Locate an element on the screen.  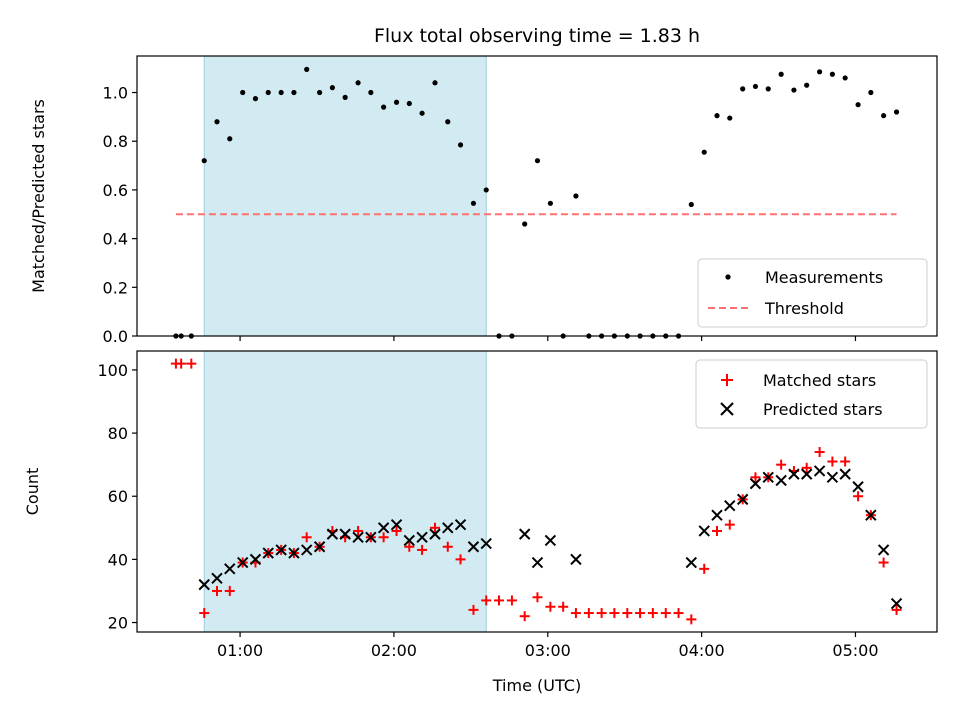
y-tick-label: 0.4 is located at coordinates (115, 239).